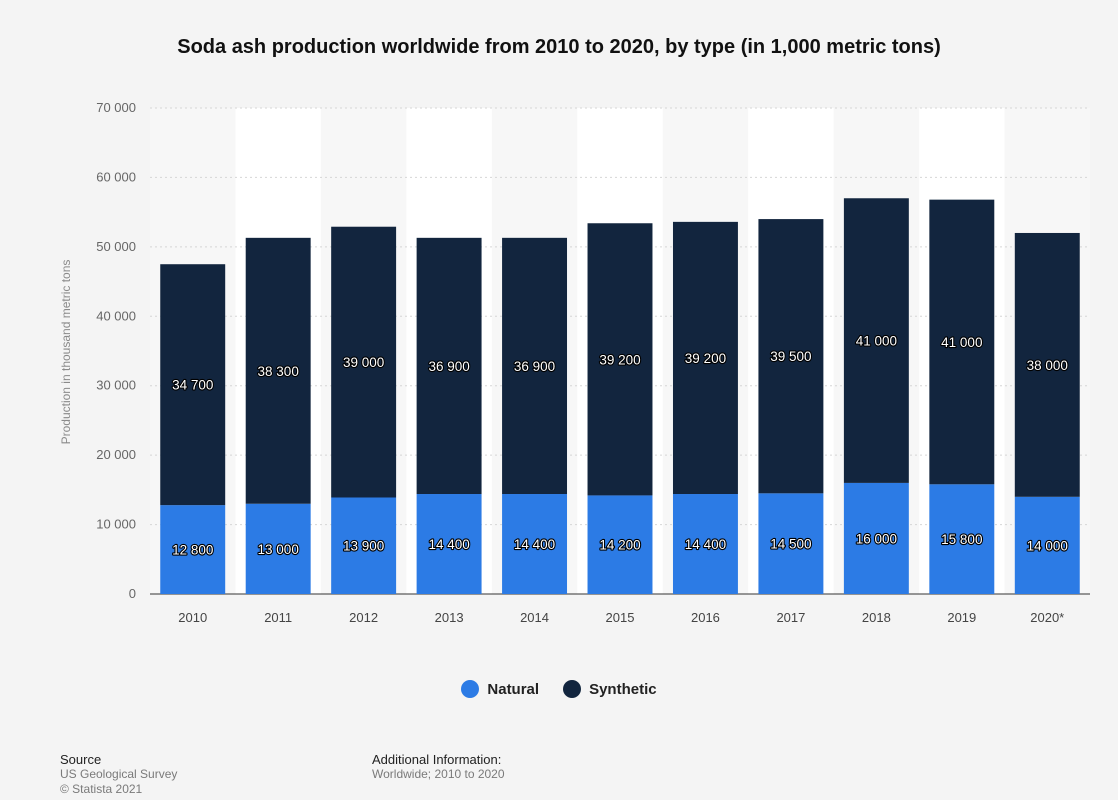 The image size is (1118, 800). Describe the element at coordinates (132, 593) in the screenshot. I see `y-tick-label: 0` at that location.